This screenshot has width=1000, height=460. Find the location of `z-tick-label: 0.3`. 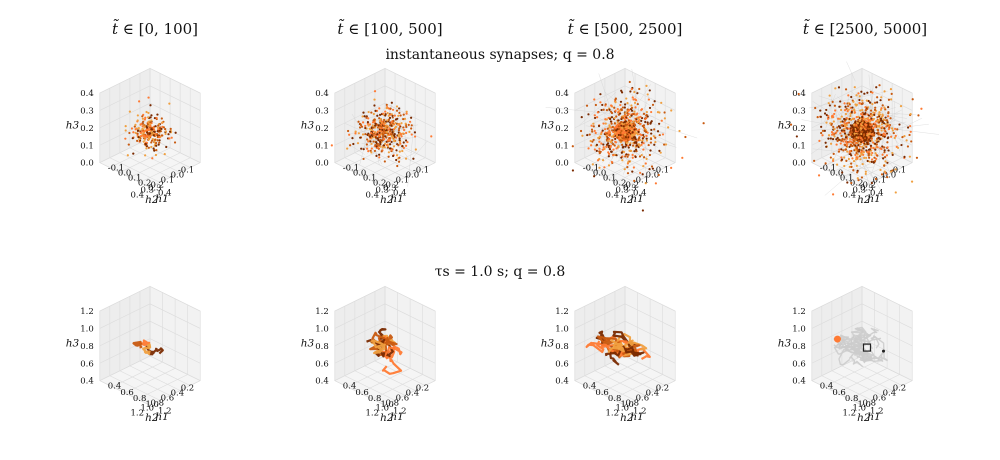

z-tick-label: 0.3 is located at coordinates (799, 111).